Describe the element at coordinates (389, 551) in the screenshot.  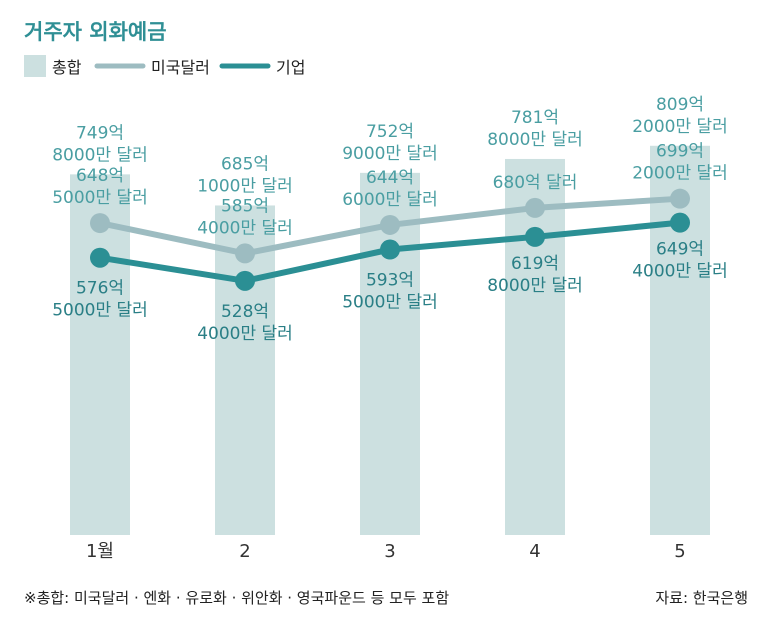
I see `x-tick-2: 3` at that location.